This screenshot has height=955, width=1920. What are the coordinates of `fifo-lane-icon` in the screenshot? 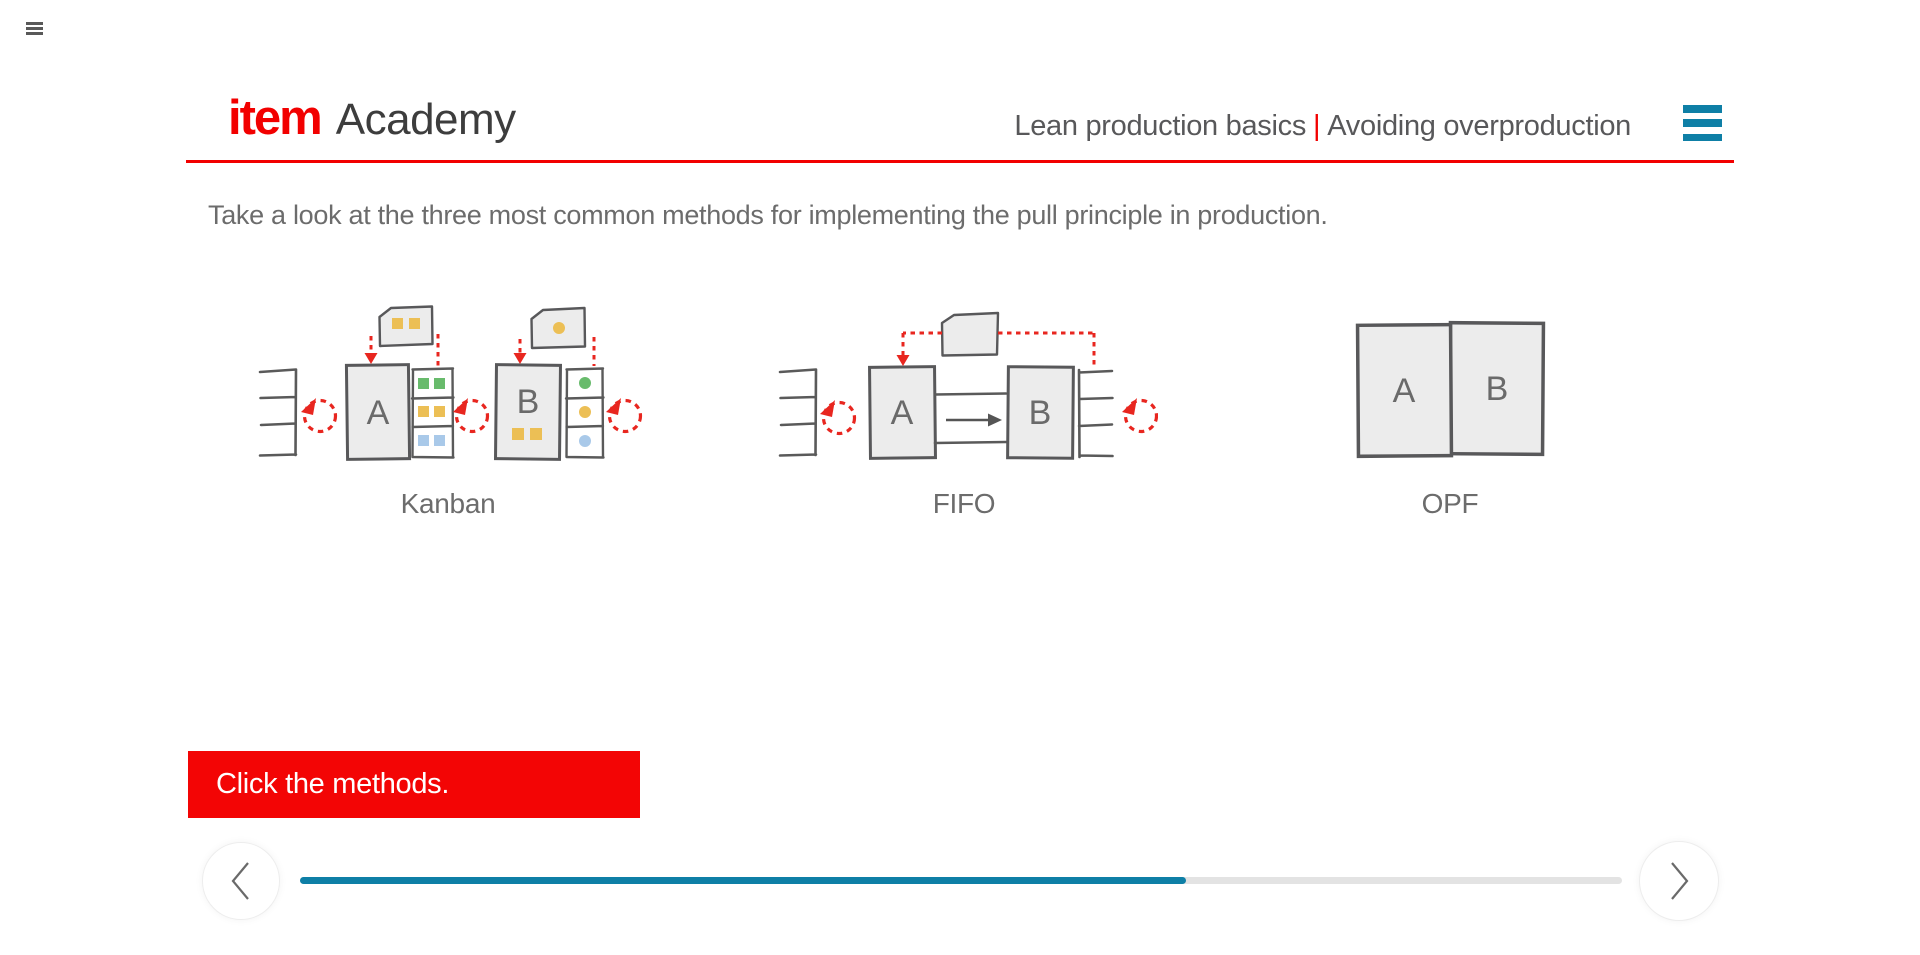 It's located at (970, 418).